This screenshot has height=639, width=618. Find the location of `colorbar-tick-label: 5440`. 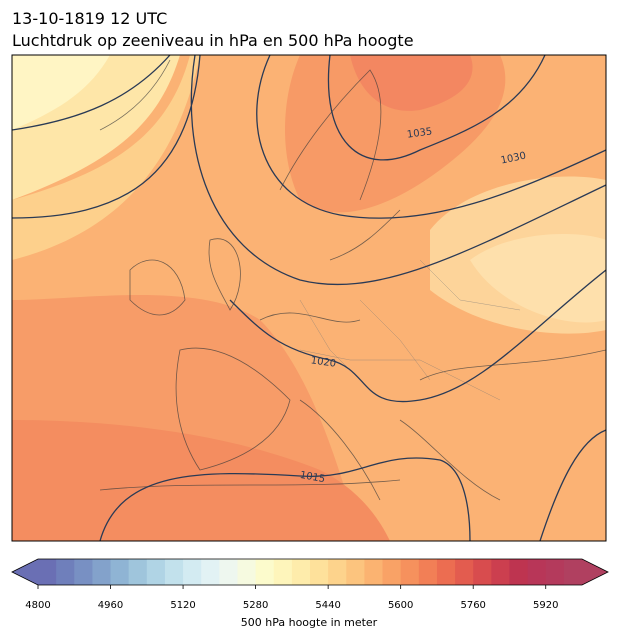

colorbar-tick-label: 5440 is located at coordinates (327, 605).